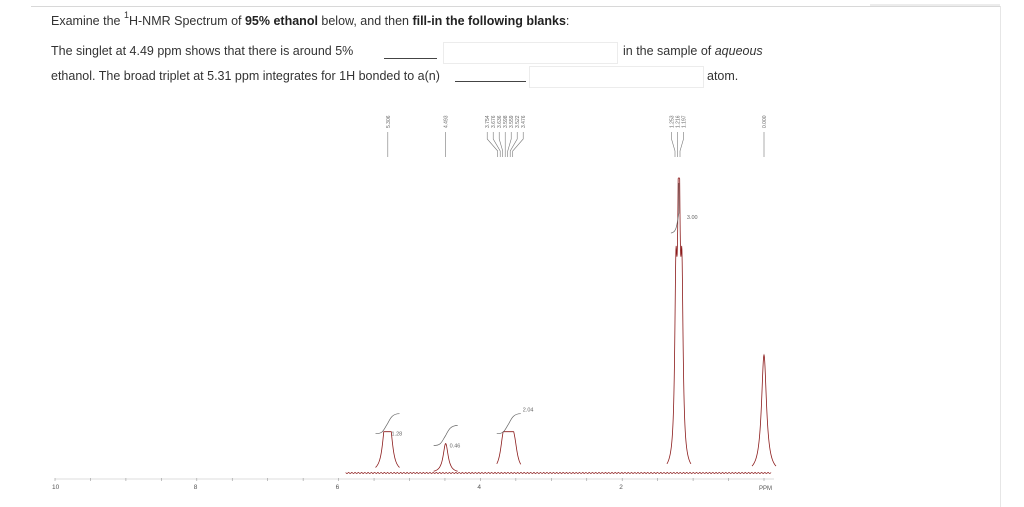 Image resolution: width=1024 pixels, height=507 pixels. Describe the element at coordinates (389, 121) in the screenshot. I see `peak-position-label: 5.306` at that location.